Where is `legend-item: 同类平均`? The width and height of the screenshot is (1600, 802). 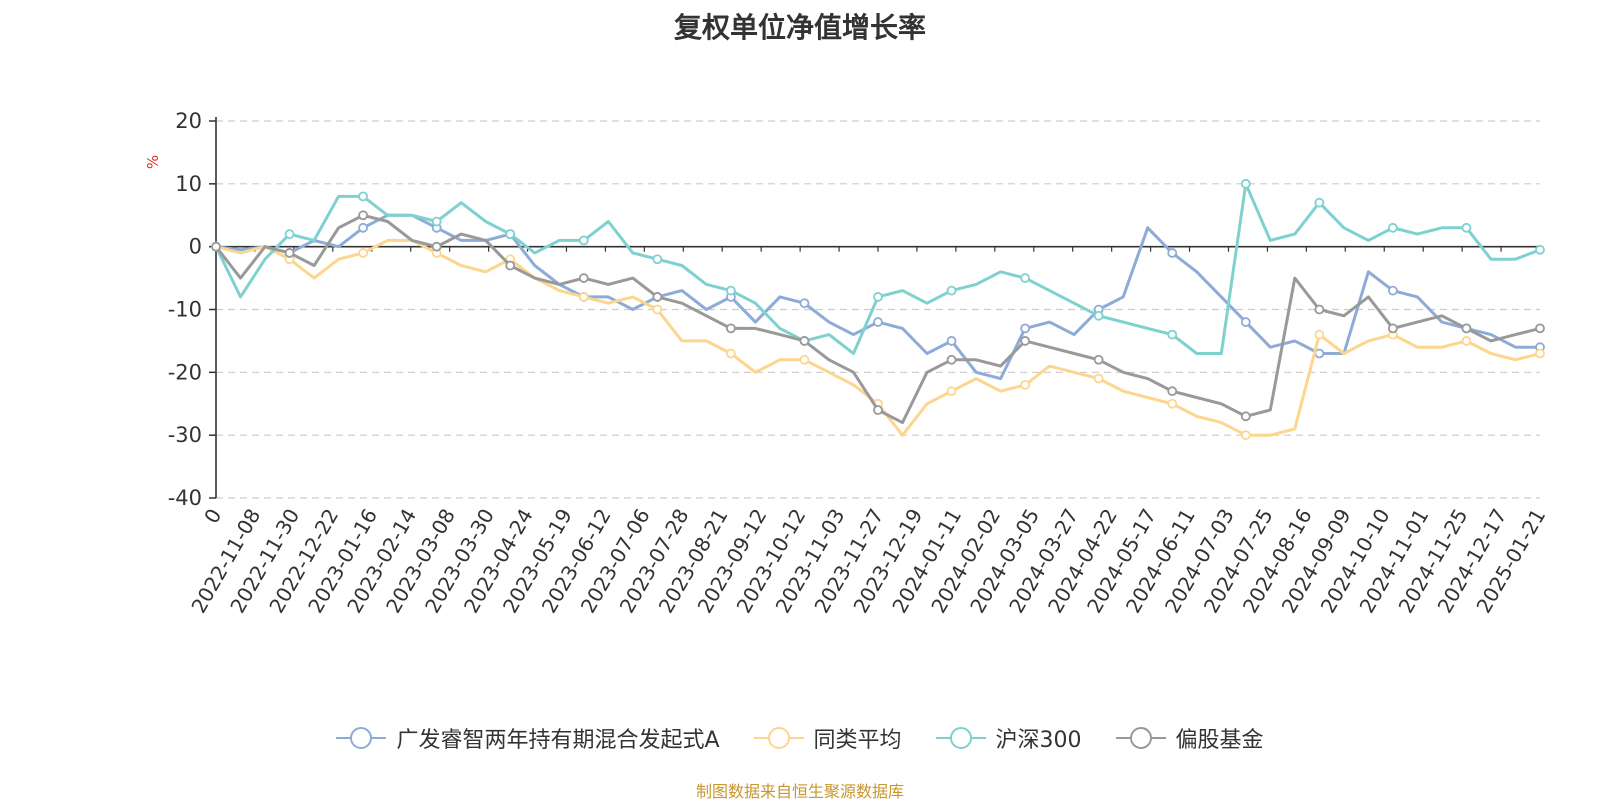
legend-item: 同类平均 is located at coordinates (827, 738).